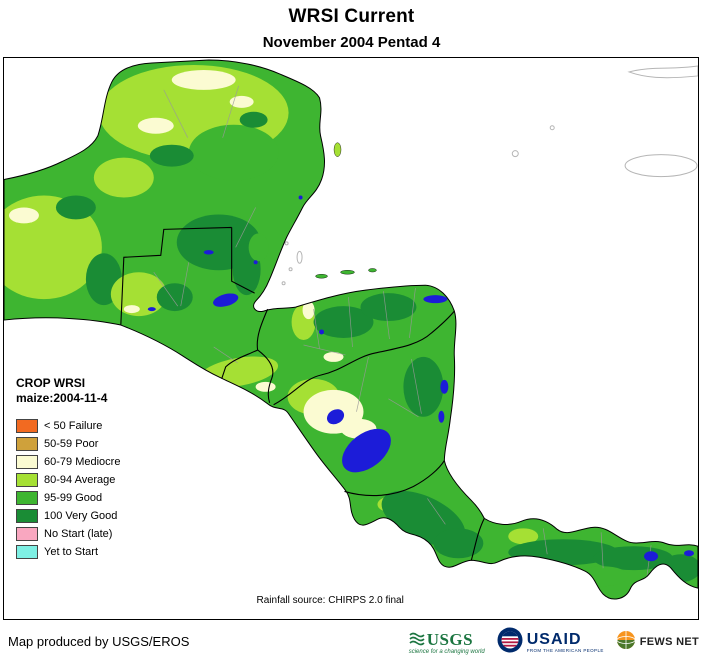 The image size is (703, 662). Describe the element at coordinates (62, 398) in the screenshot. I see `legend-crop-date: maize:2004-11-4` at that location.